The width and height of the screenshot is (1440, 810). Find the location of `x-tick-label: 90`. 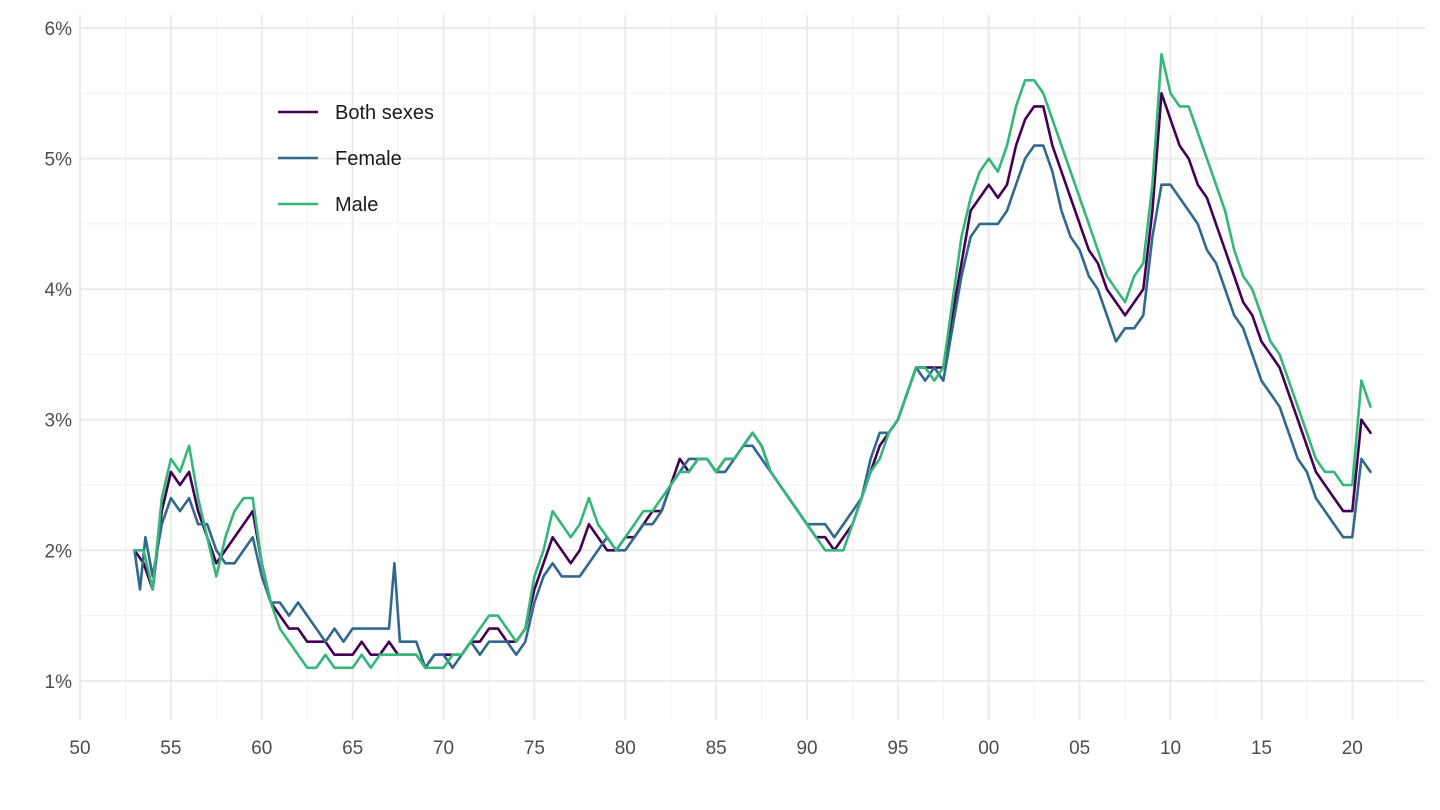

x-tick-label: 90 is located at coordinates (806, 748).